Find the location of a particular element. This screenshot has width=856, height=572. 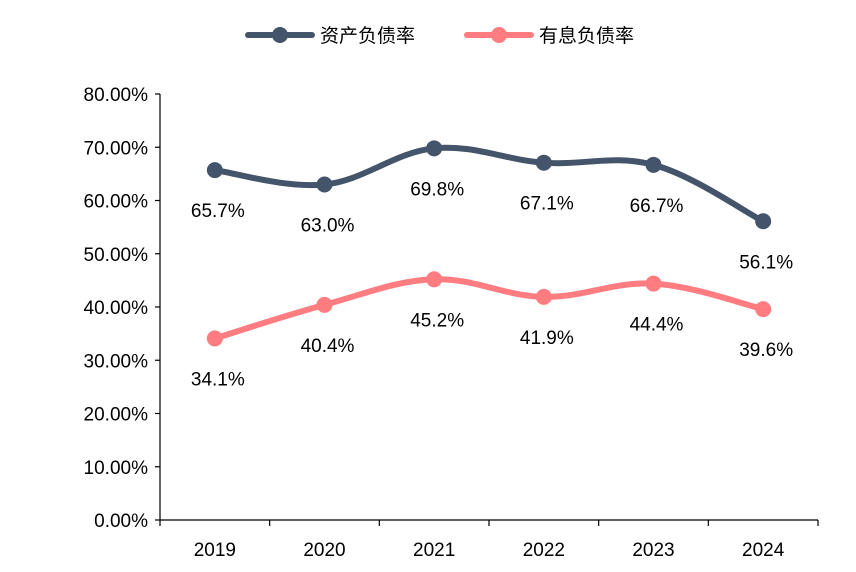

data-label: 44.4% is located at coordinates (657, 325).